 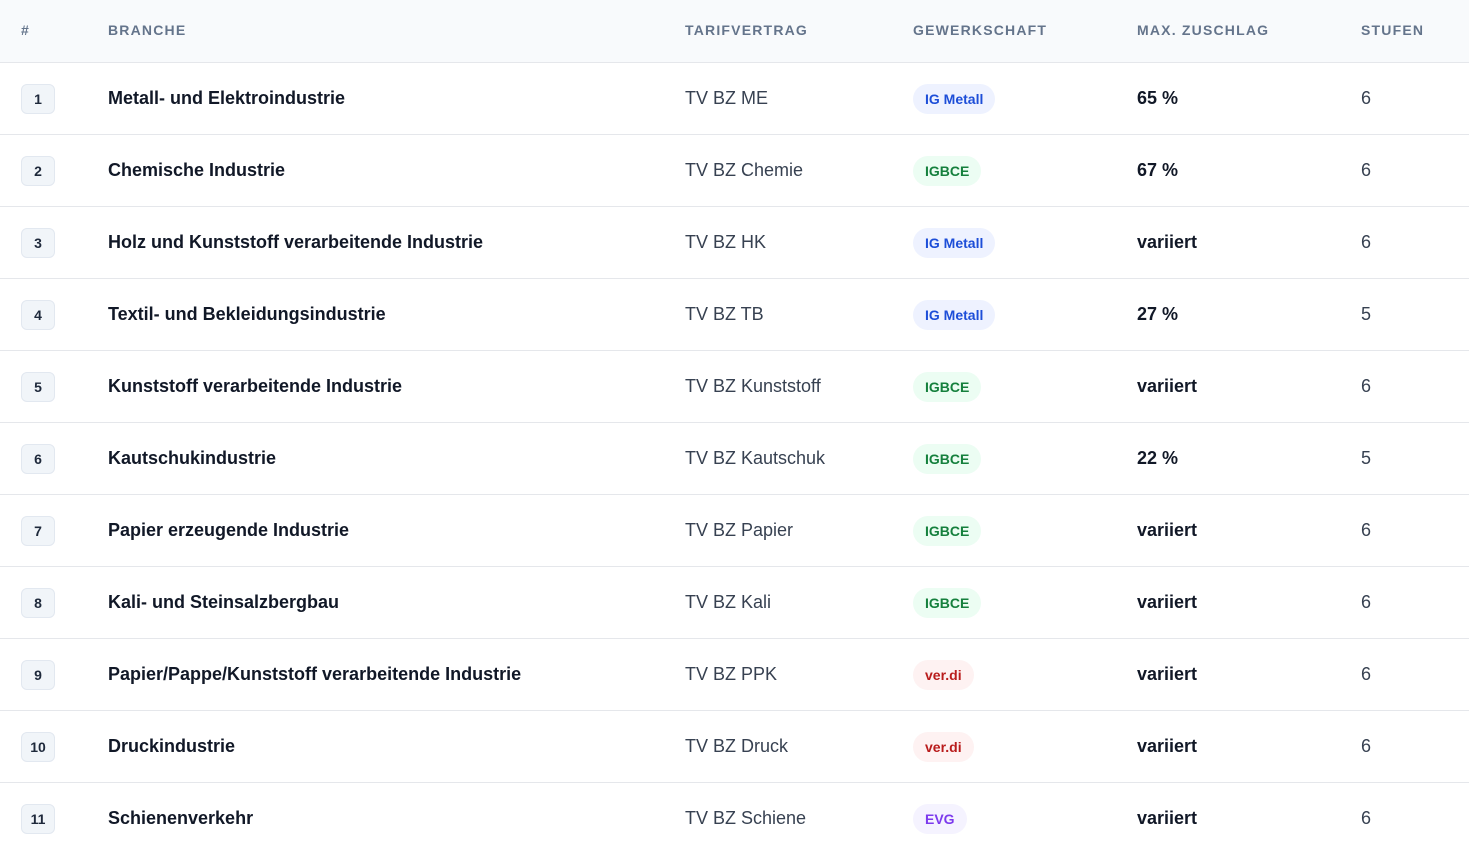 I want to click on cell-num: 5, so click(x=38, y=386).